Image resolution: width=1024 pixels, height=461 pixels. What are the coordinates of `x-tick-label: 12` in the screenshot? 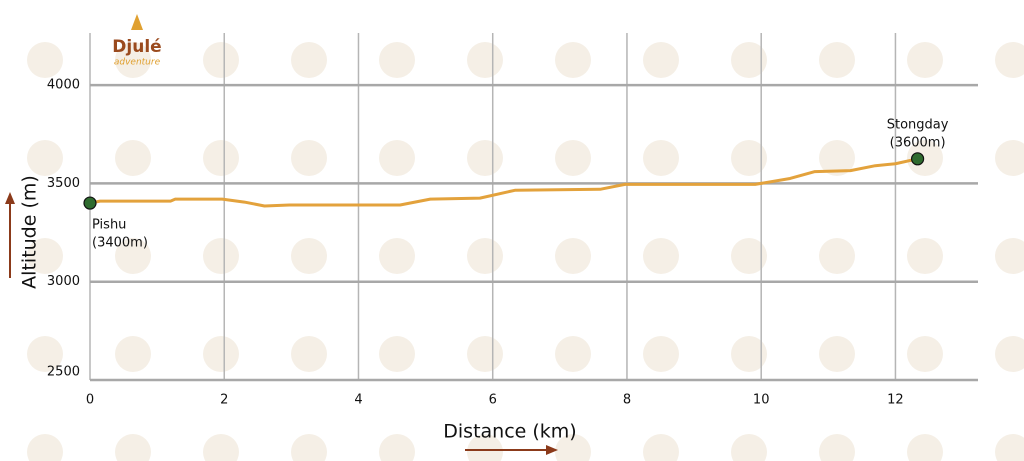 It's located at (895, 400).